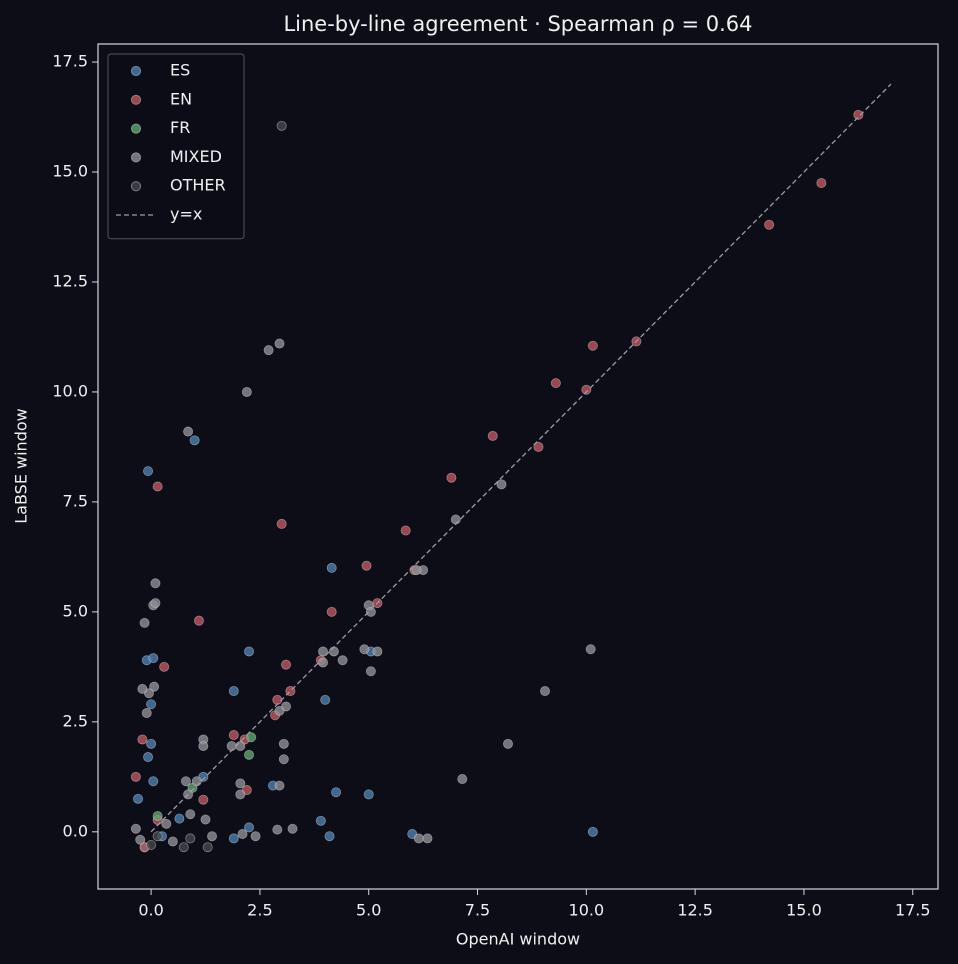  Describe the element at coordinates (21, 465) in the screenshot. I see `y-axis-label: LaBSE window` at that location.